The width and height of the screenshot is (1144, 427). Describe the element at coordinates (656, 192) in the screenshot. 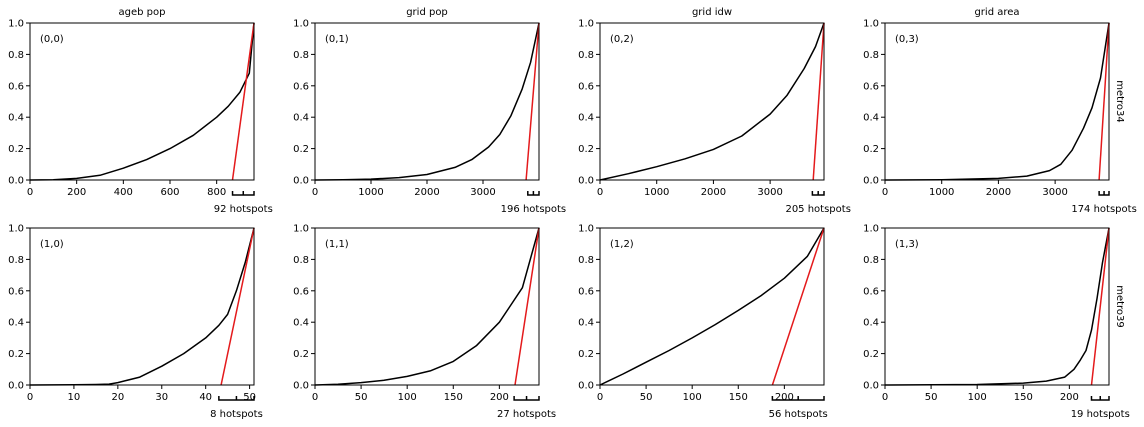

I see `x-tick-label: 1000` at that location.